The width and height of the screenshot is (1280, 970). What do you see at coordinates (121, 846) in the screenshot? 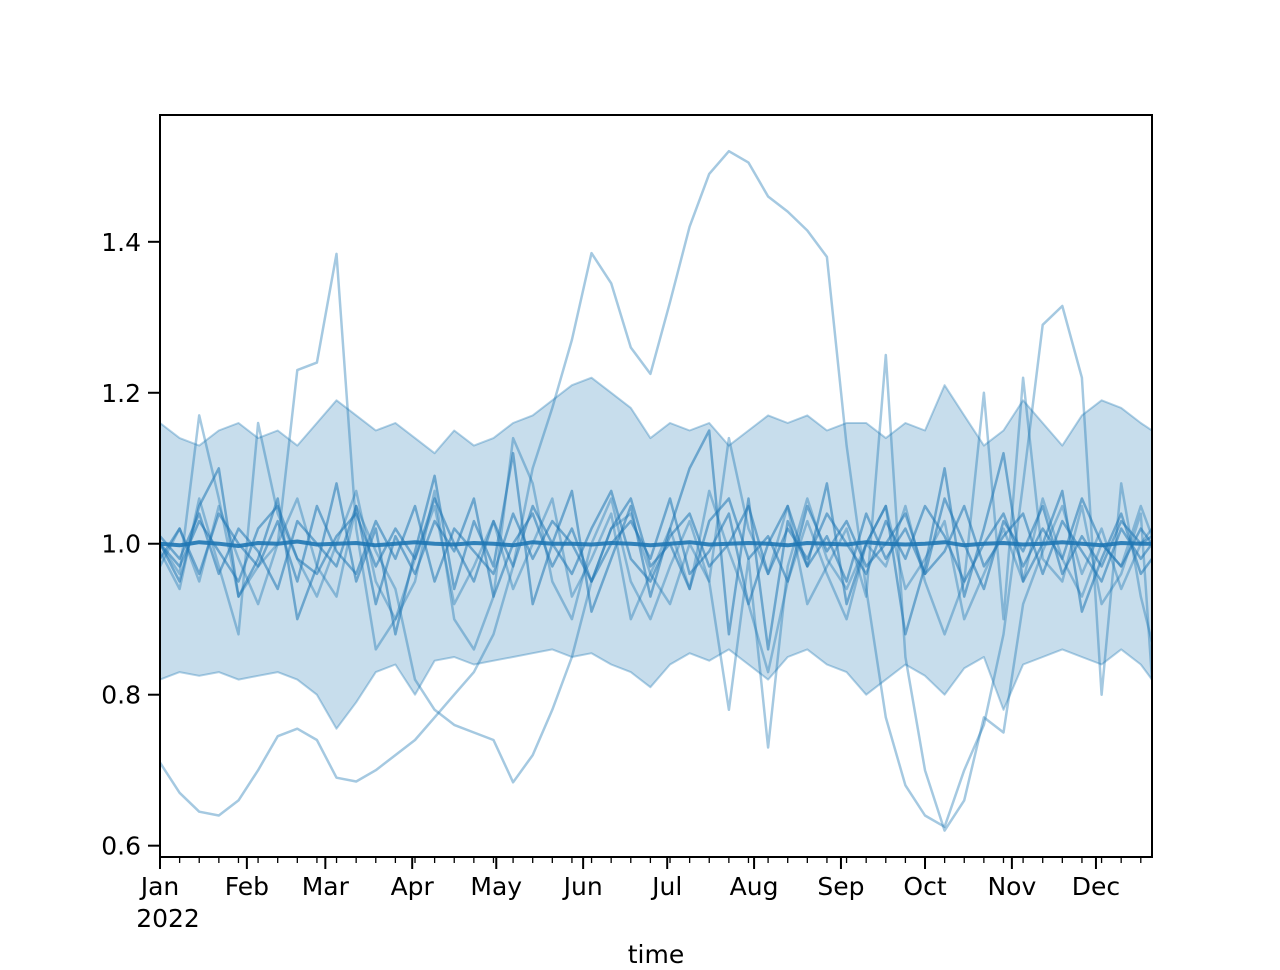
I see `y-tick-label-0.6: 0.6` at bounding box center [121, 846].